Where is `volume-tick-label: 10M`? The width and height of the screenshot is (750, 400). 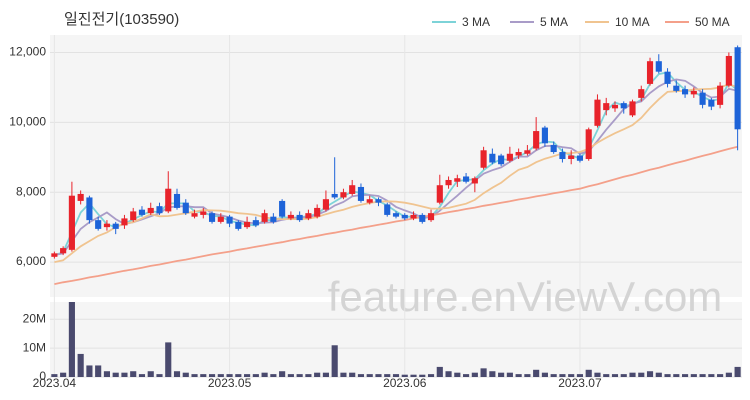 volume-tick-label: 10M is located at coordinates (34, 347).